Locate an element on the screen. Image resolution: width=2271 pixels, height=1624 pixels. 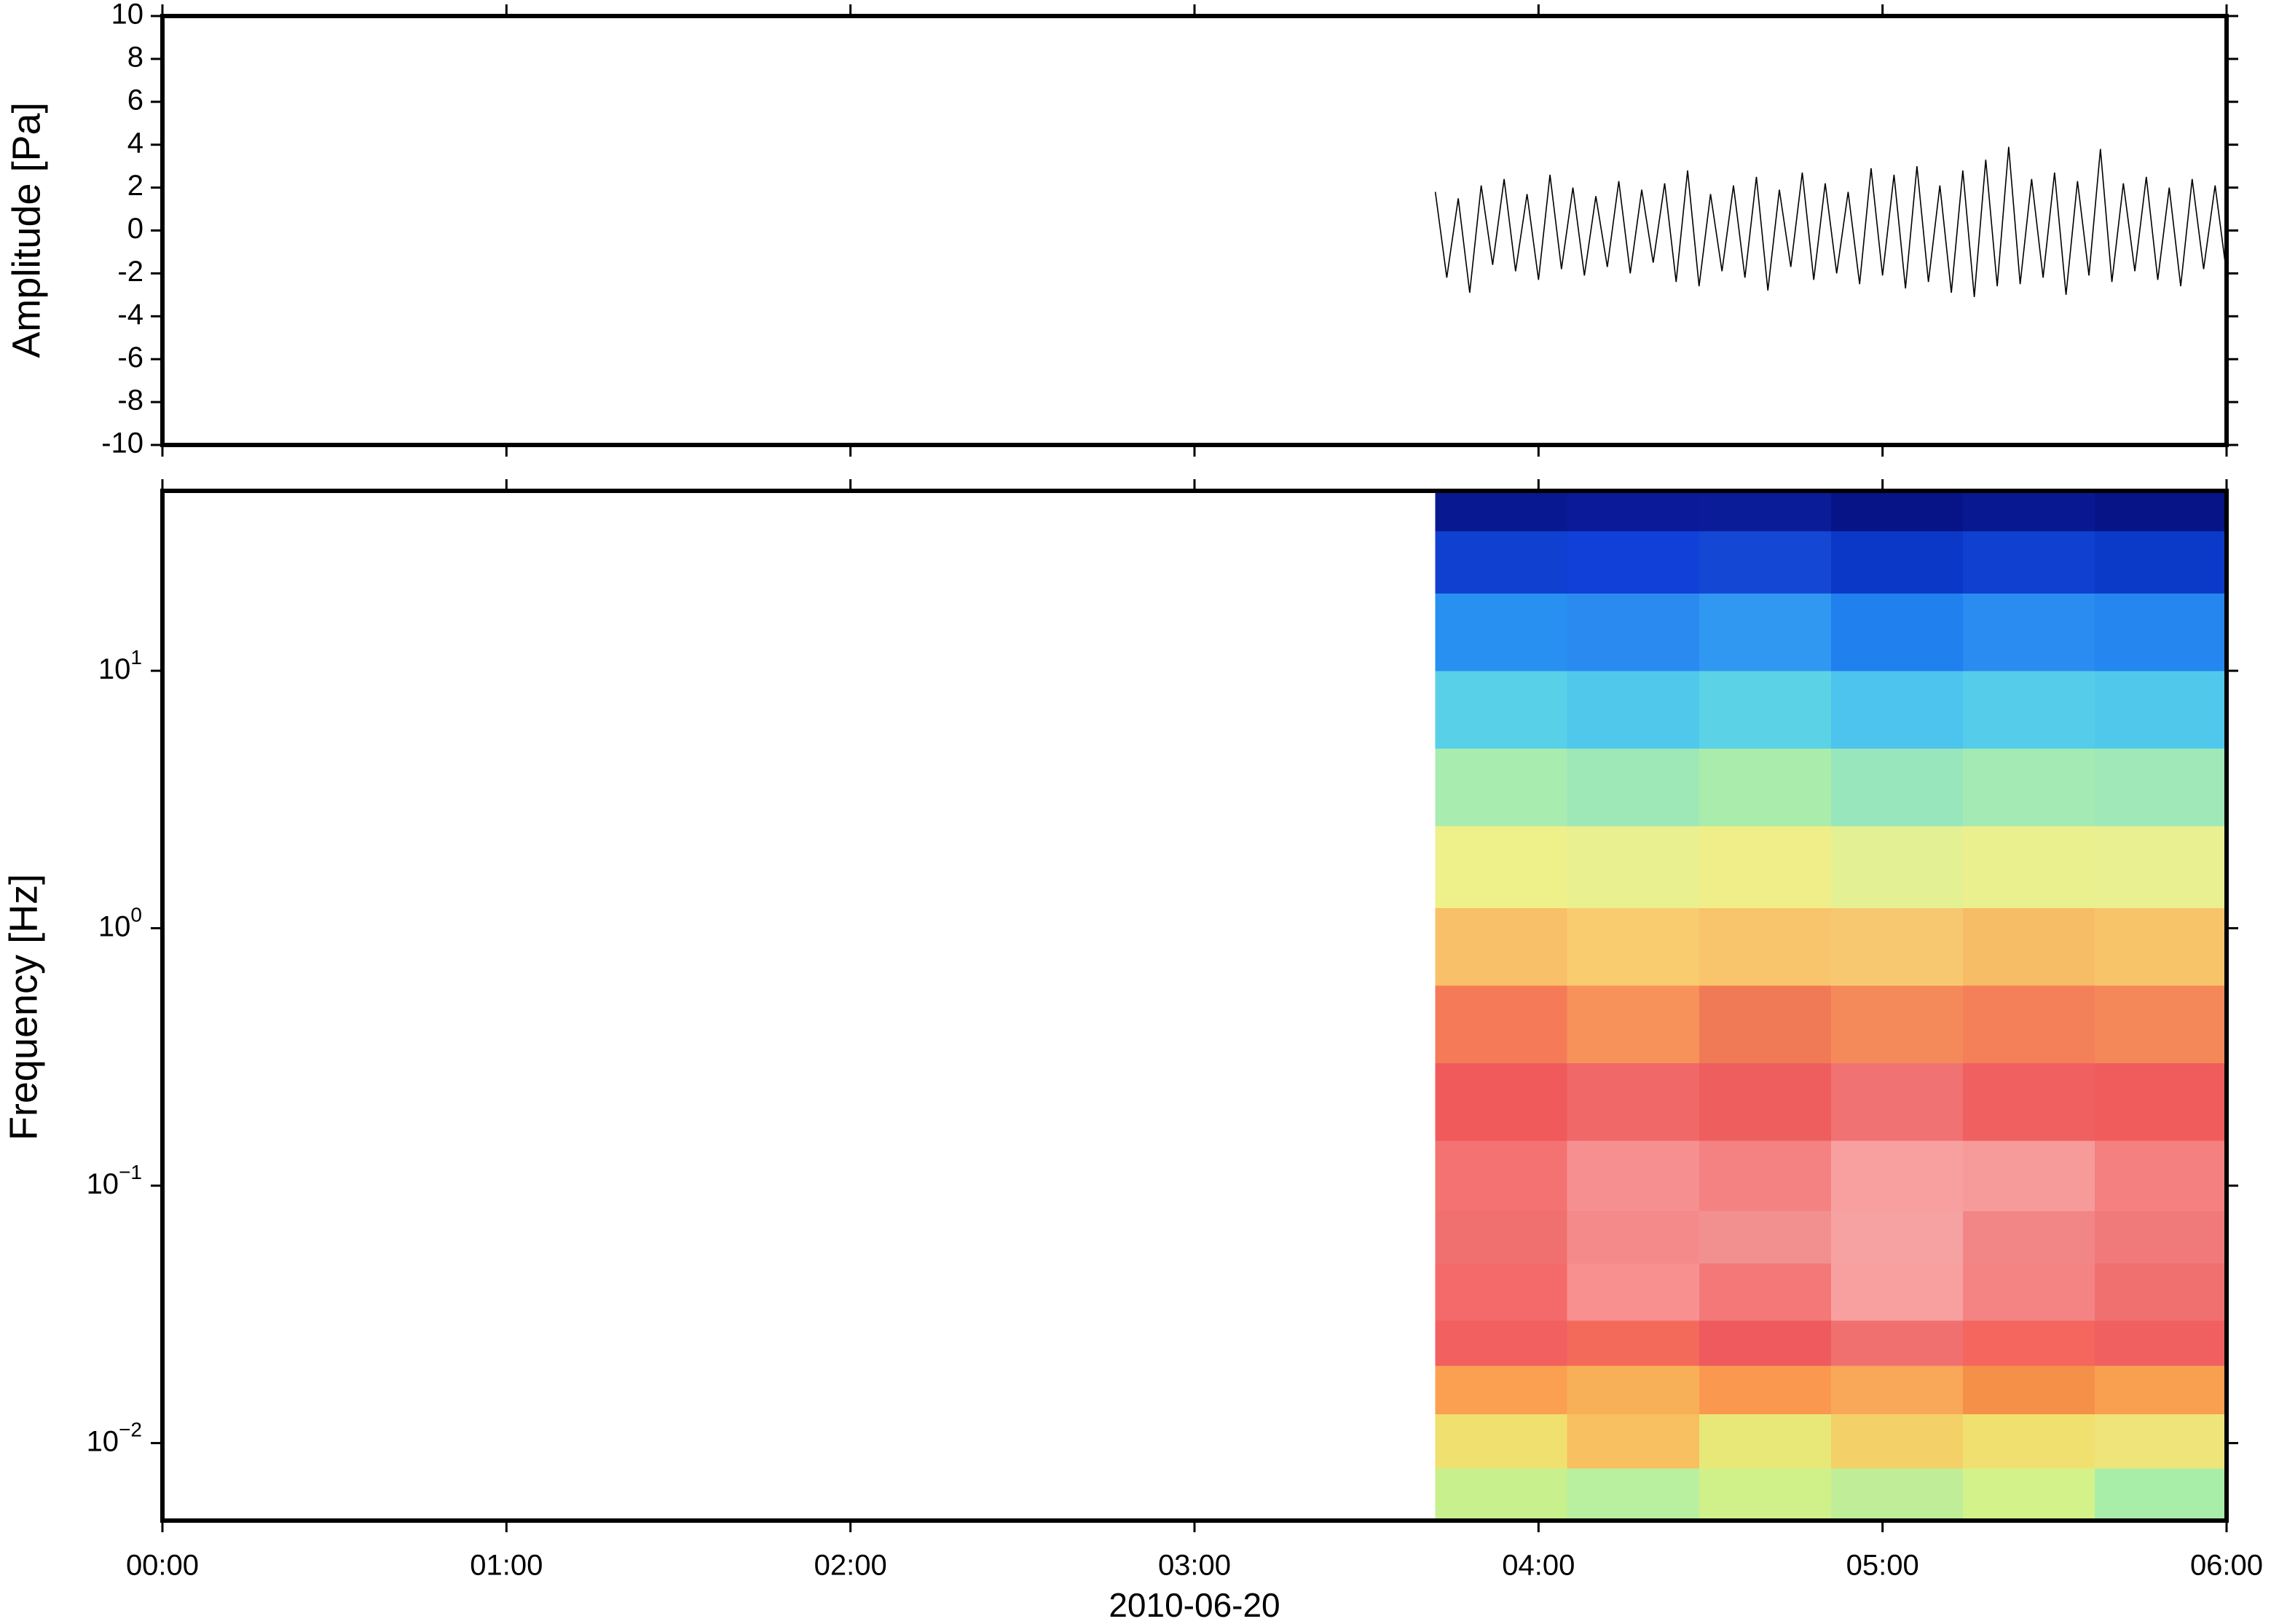
y-tick-label: 4 is located at coordinates (135, 143).